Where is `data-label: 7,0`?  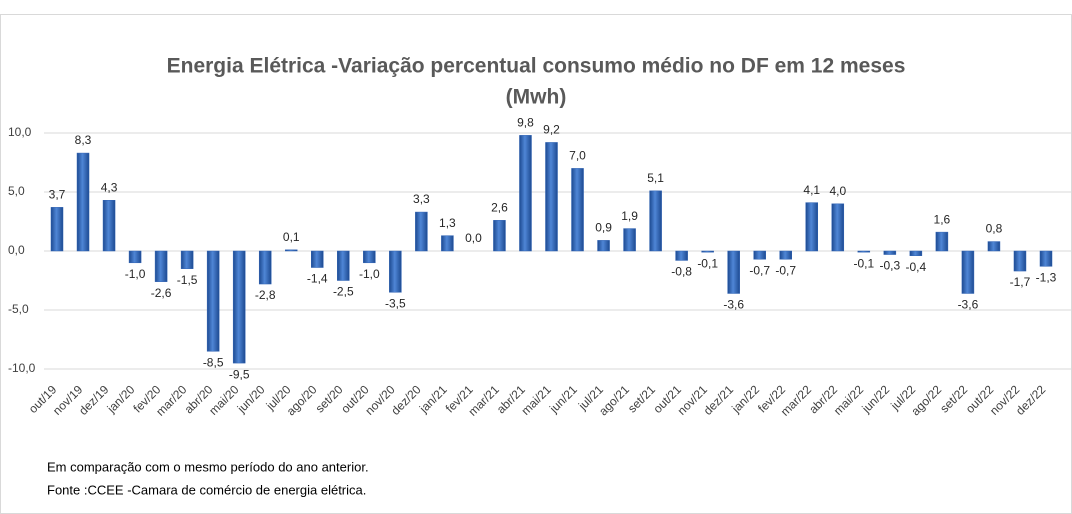 data-label: 7,0 is located at coordinates (577, 156).